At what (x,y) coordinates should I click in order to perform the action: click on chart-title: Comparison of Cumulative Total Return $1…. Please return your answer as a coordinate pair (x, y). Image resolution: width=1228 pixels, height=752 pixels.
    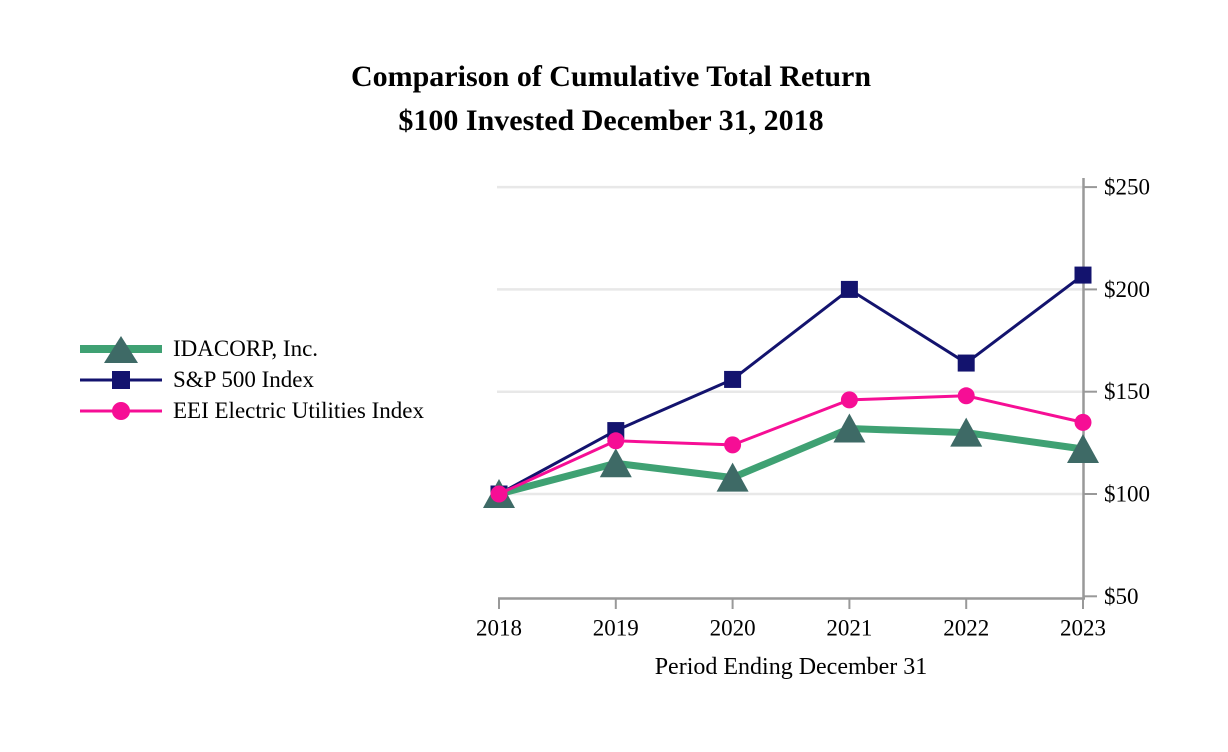
    Looking at the image, I should click on (611, 99).